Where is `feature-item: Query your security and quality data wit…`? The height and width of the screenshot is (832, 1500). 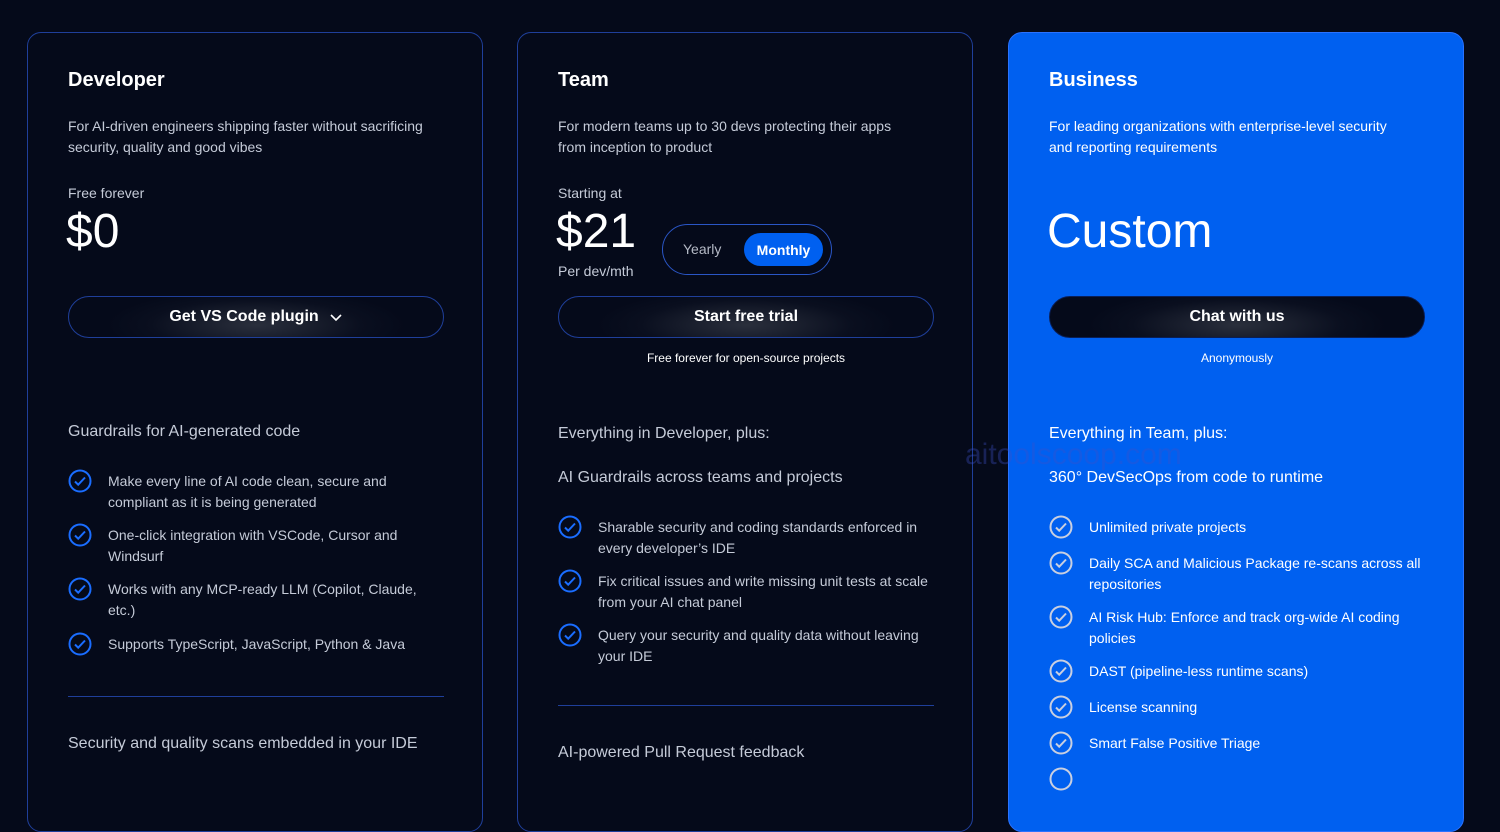 feature-item: Query your security and quality data wit… is located at coordinates (746, 645).